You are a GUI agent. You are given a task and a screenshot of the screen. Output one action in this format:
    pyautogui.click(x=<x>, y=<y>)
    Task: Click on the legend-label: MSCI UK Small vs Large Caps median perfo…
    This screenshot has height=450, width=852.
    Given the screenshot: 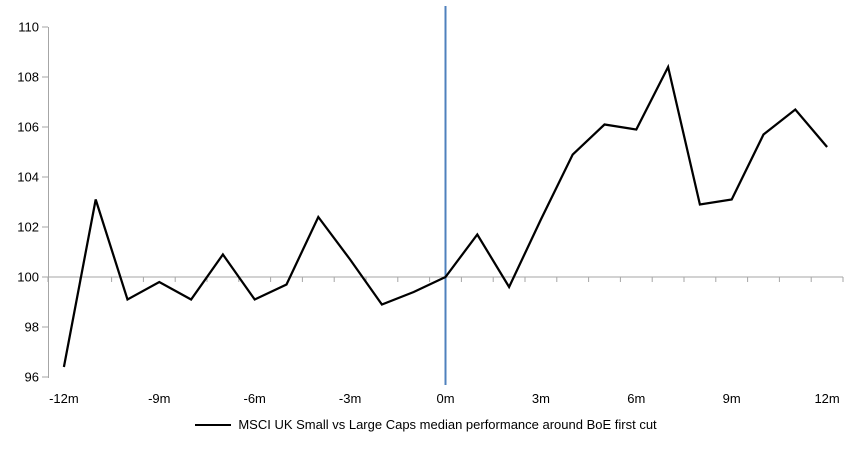 What is the action you would take?
    pyautogui.click(x=447, y=424)
    